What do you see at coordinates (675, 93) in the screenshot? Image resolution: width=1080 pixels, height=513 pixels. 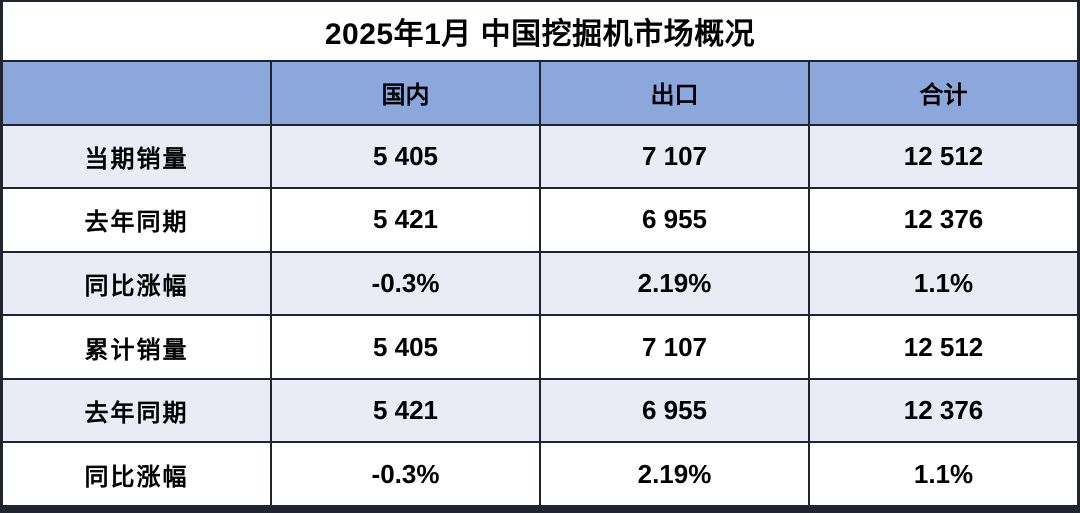 I see `header-cell-export: 出口` at bounding box center [675, 93].